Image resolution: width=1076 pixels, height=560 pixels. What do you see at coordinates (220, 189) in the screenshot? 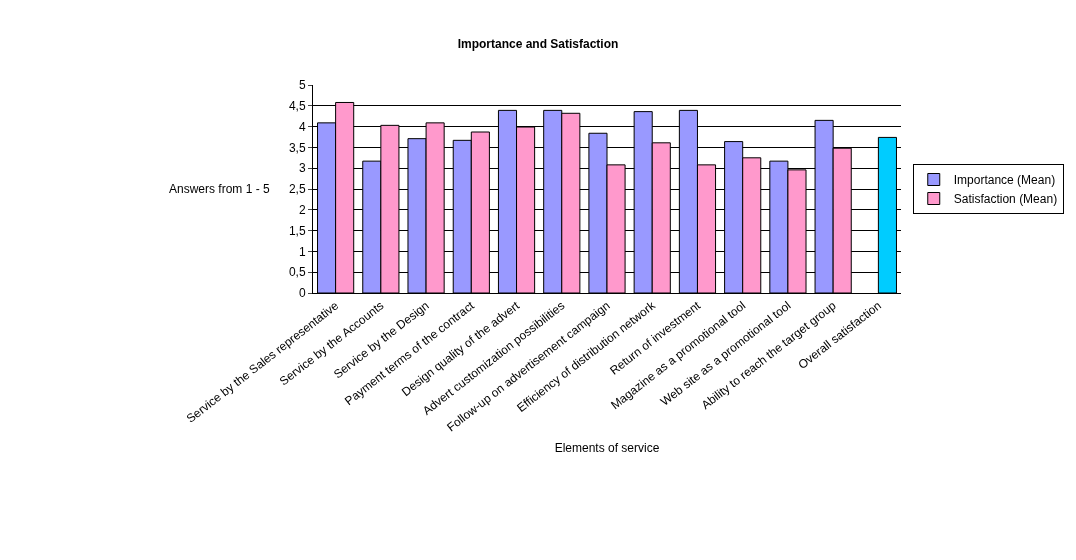
I see `y-axis-title: Answers from 1 - 5` at bounding box center [220, 189].